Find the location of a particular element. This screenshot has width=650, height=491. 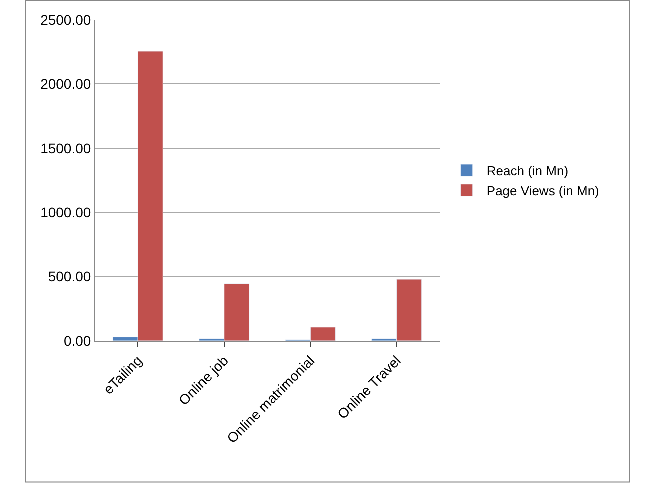

y-tick-label: 2500.00 is located at coordinates (66, 20).